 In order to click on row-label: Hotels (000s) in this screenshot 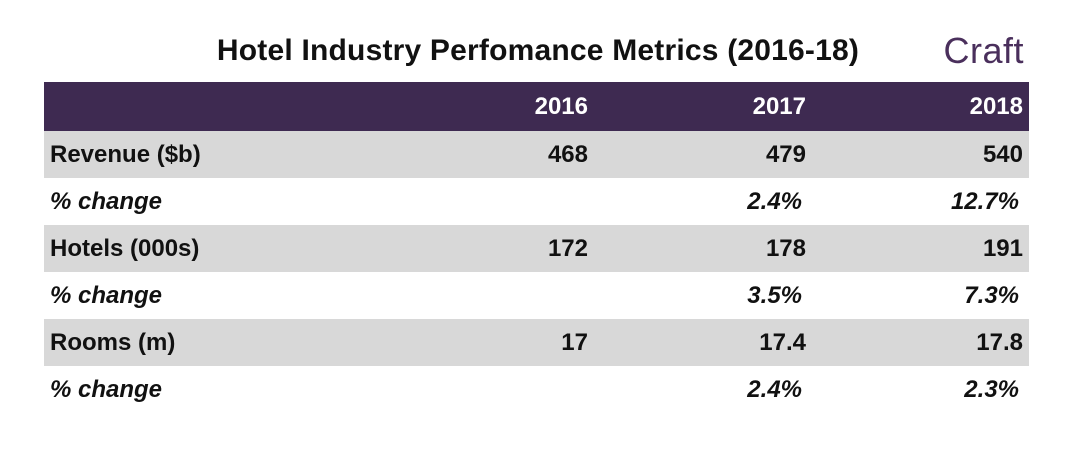, I will do `click(125, 248)`.